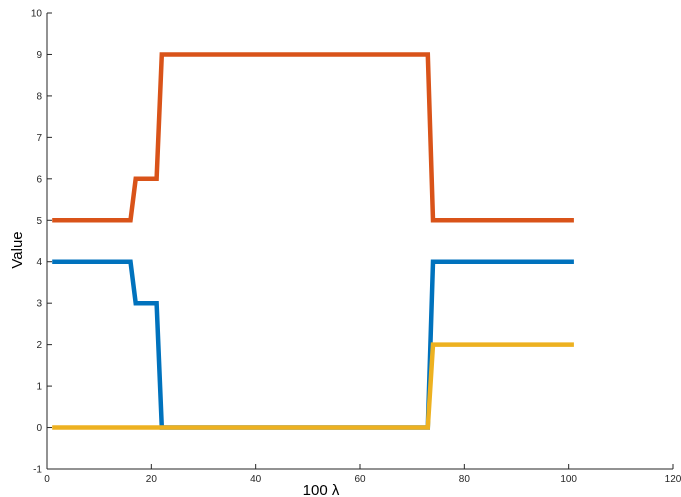  Describe the element at coordinates (47, 479) in the screenshot. I see `x-tick-label: 0` at that location.